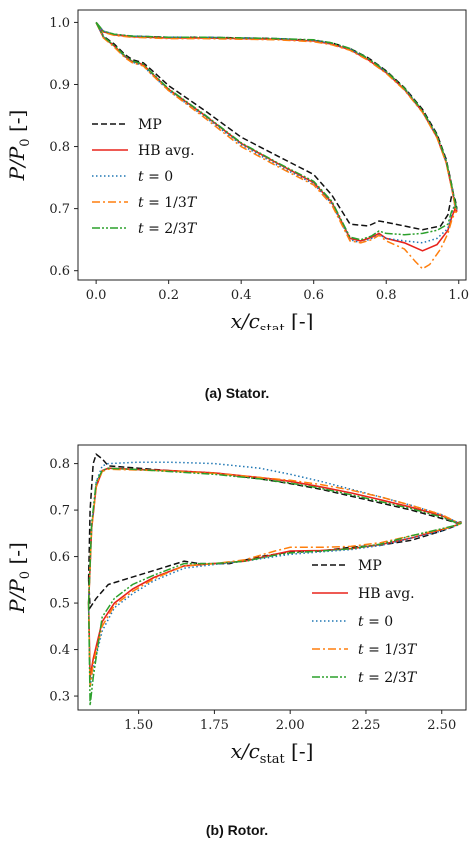 Image resolution: width=474 pixels, height=846 pixels. What do you see at coordinates (274, 516) in the screenshot?
I see `rotor-series-0-upper` at bounding box center [274, 516].